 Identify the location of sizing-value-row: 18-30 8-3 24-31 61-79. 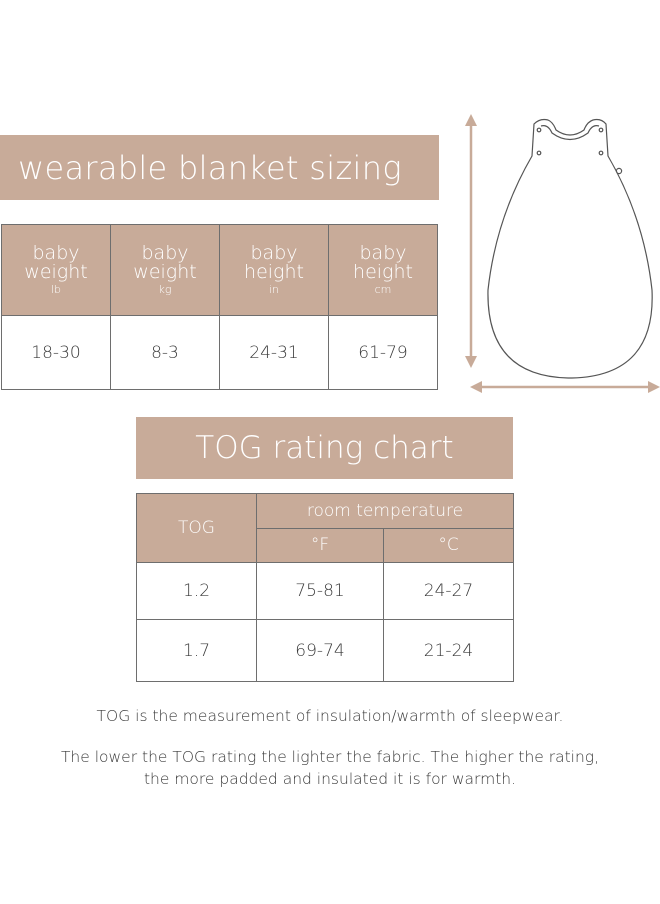
(219, 352).